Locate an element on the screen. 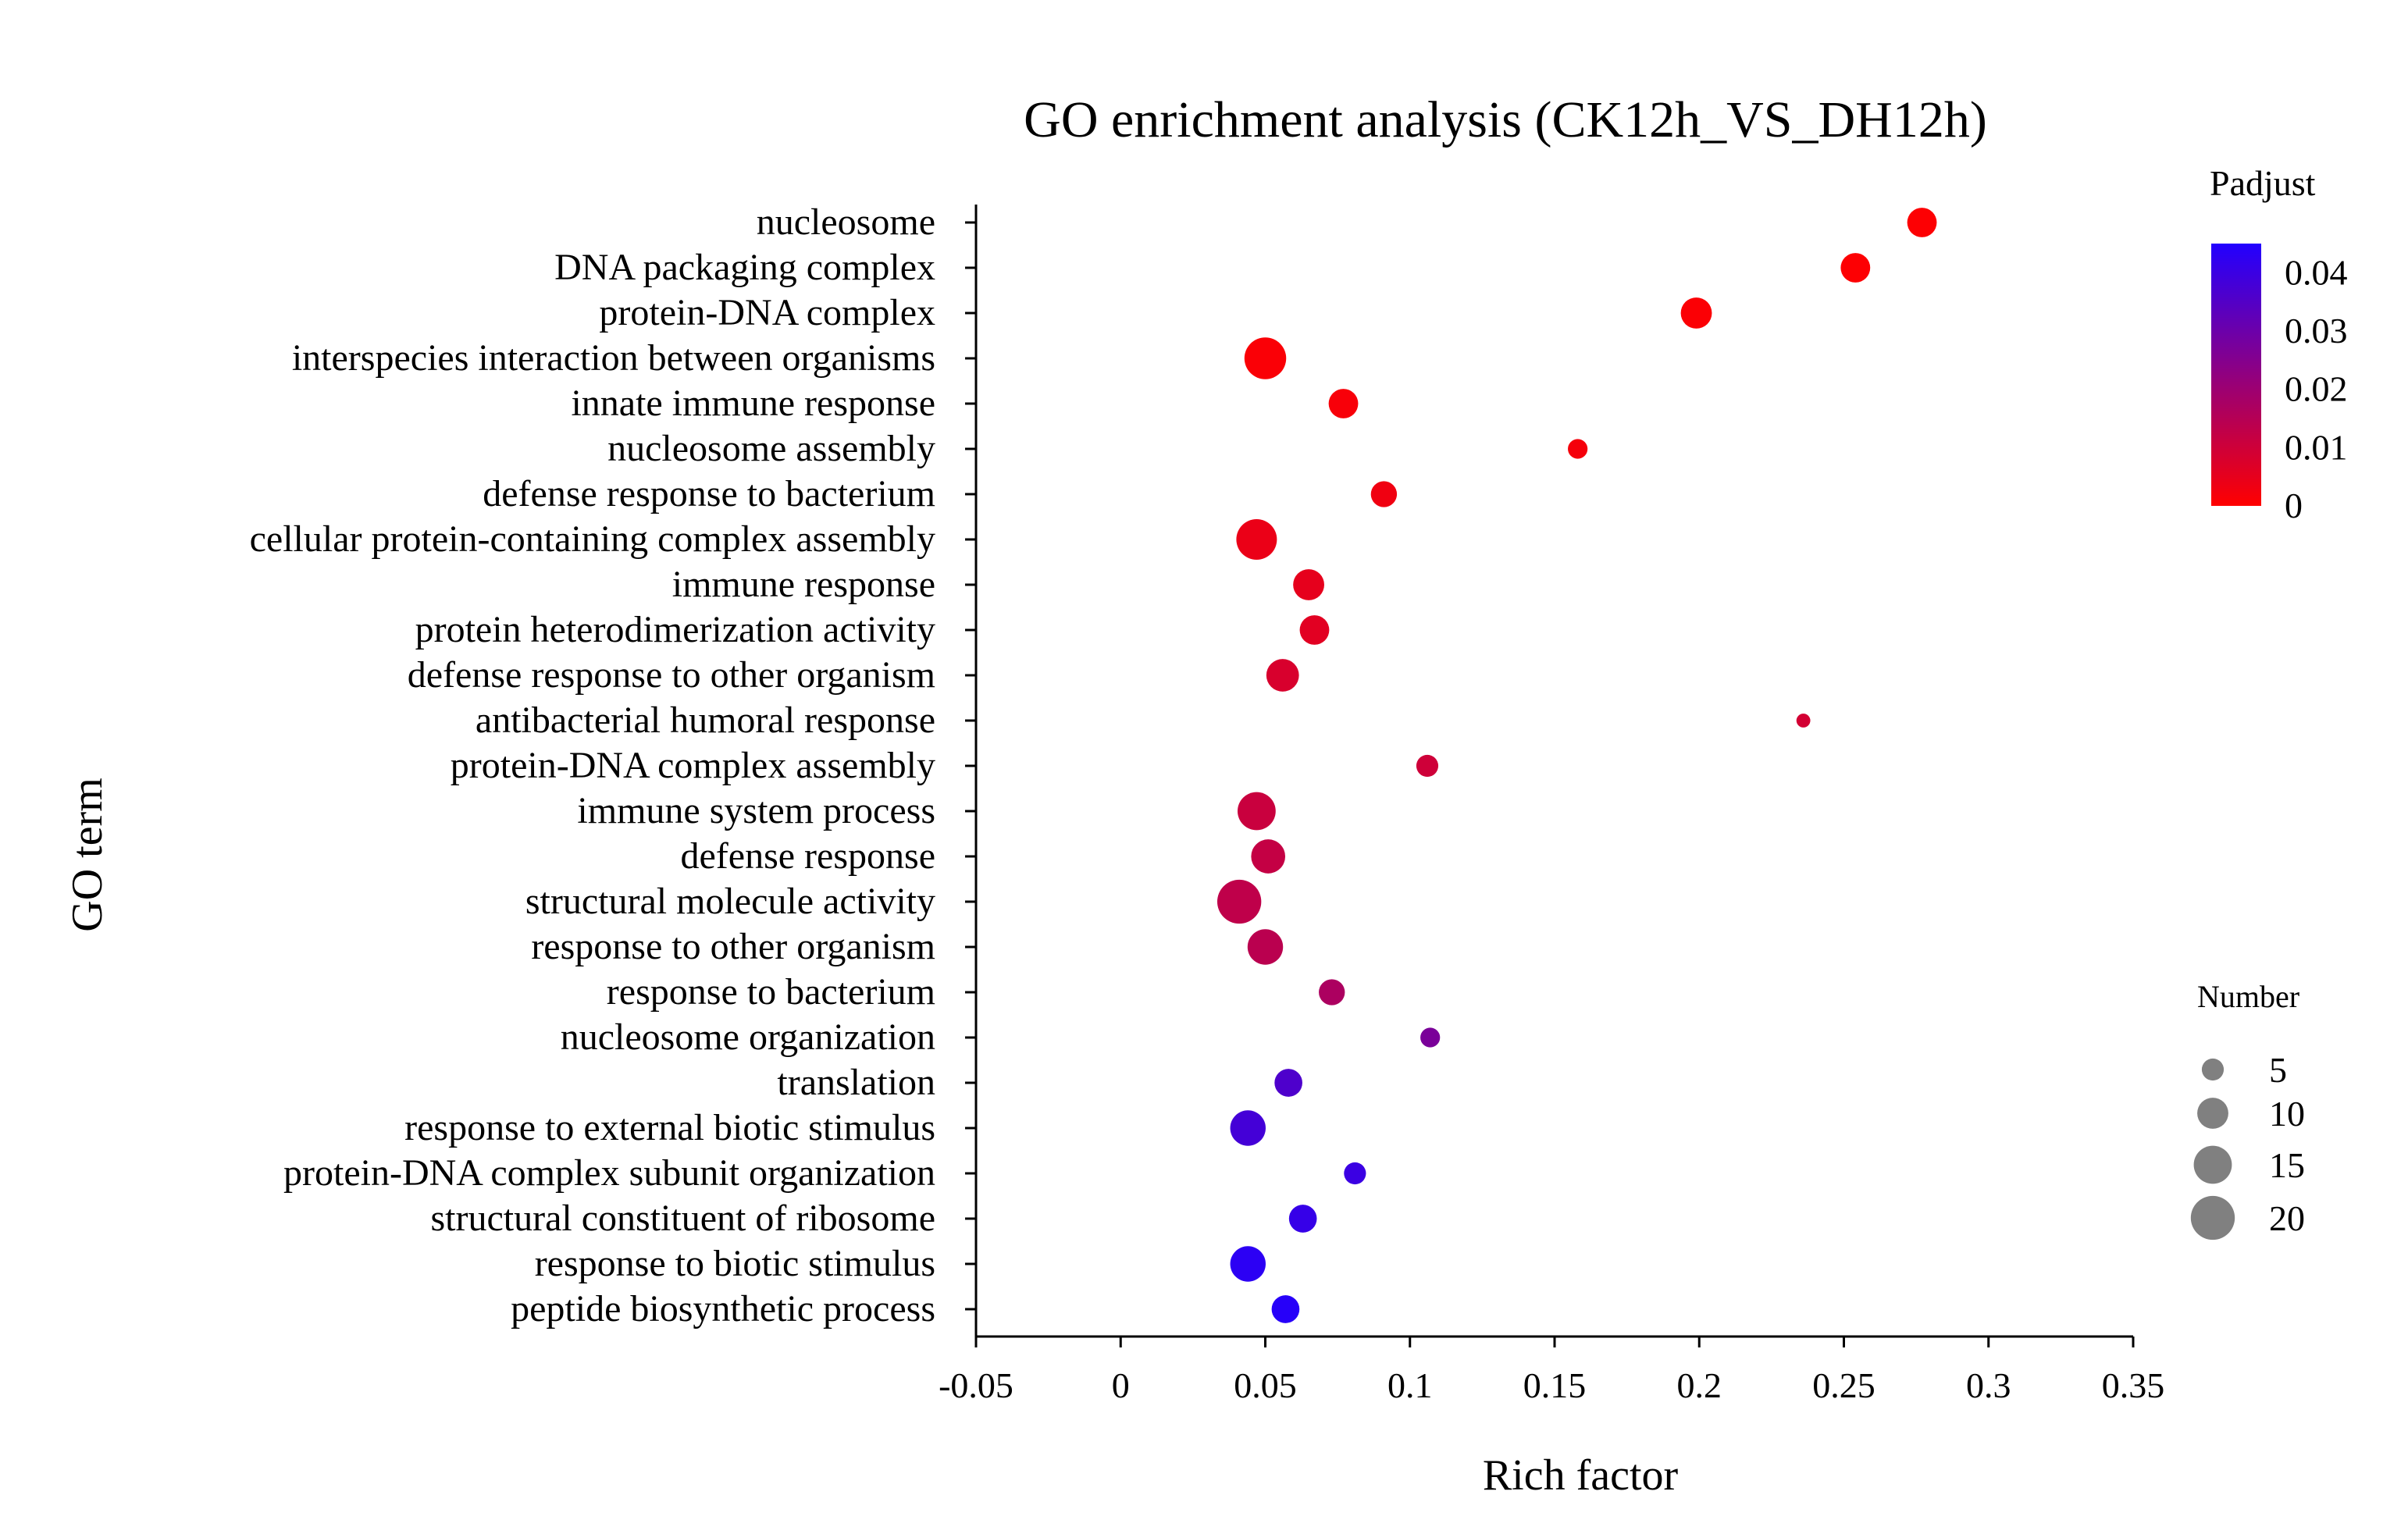 This screenshot has height=1527, width=2408. color-tick-label: 0.03 is located at coordinates (2316, 331).